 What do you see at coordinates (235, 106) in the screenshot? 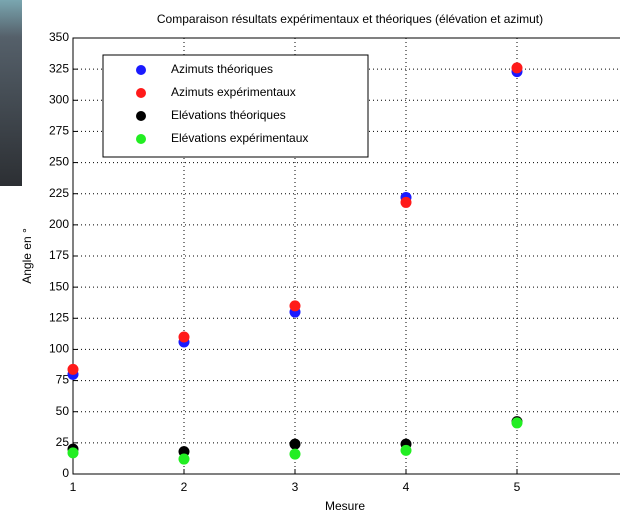
I see `legend-box` at bounding box center [235, 106].